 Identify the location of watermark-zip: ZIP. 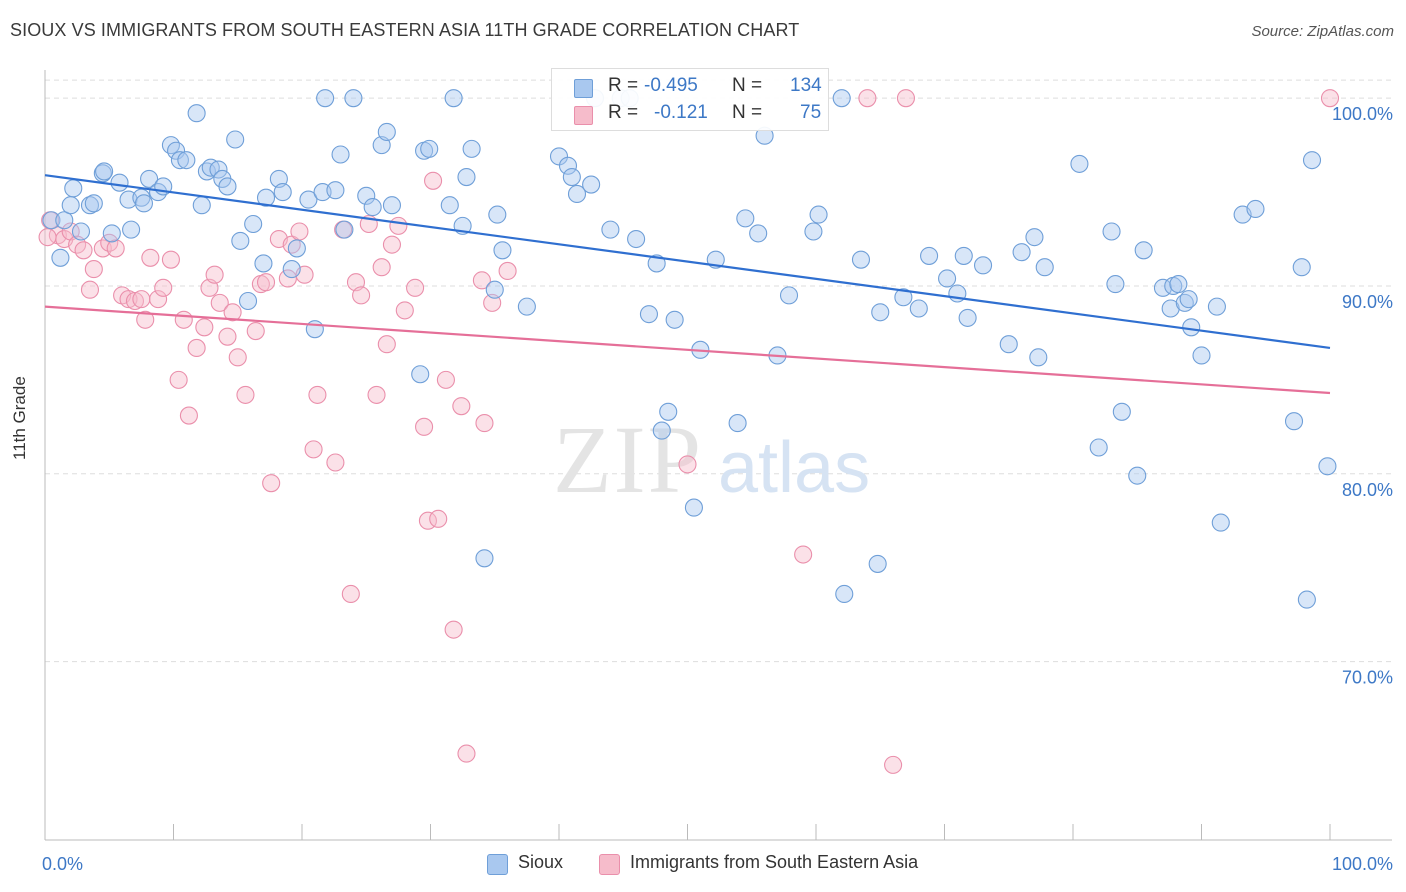
(628, 459).